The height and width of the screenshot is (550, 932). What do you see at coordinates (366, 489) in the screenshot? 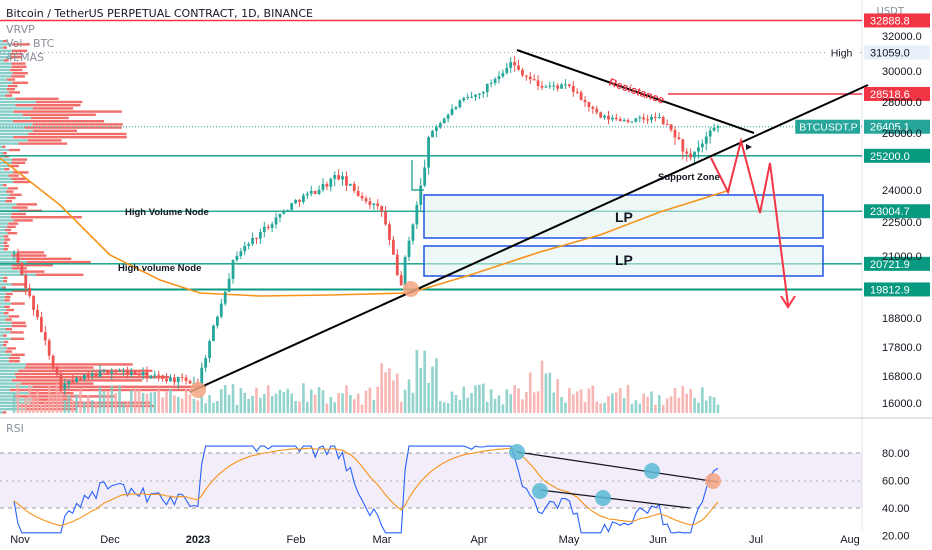
I see `rsi-lines` at bounding box center [366, 489].